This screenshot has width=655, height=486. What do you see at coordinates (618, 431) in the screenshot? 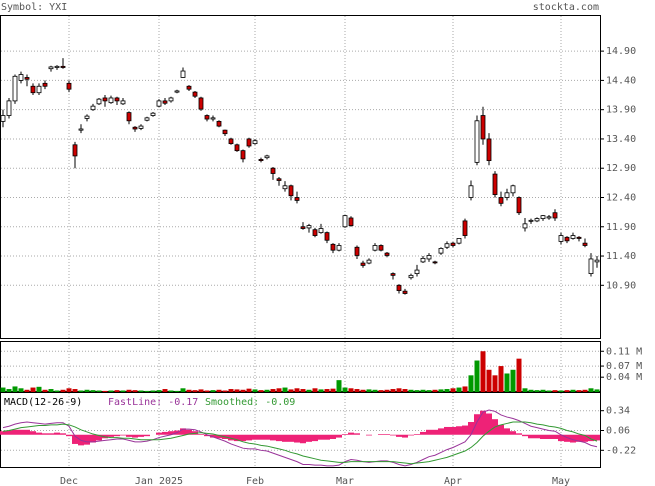
I see `y-tick-label: 0.06` at bounding box center [618, 431].